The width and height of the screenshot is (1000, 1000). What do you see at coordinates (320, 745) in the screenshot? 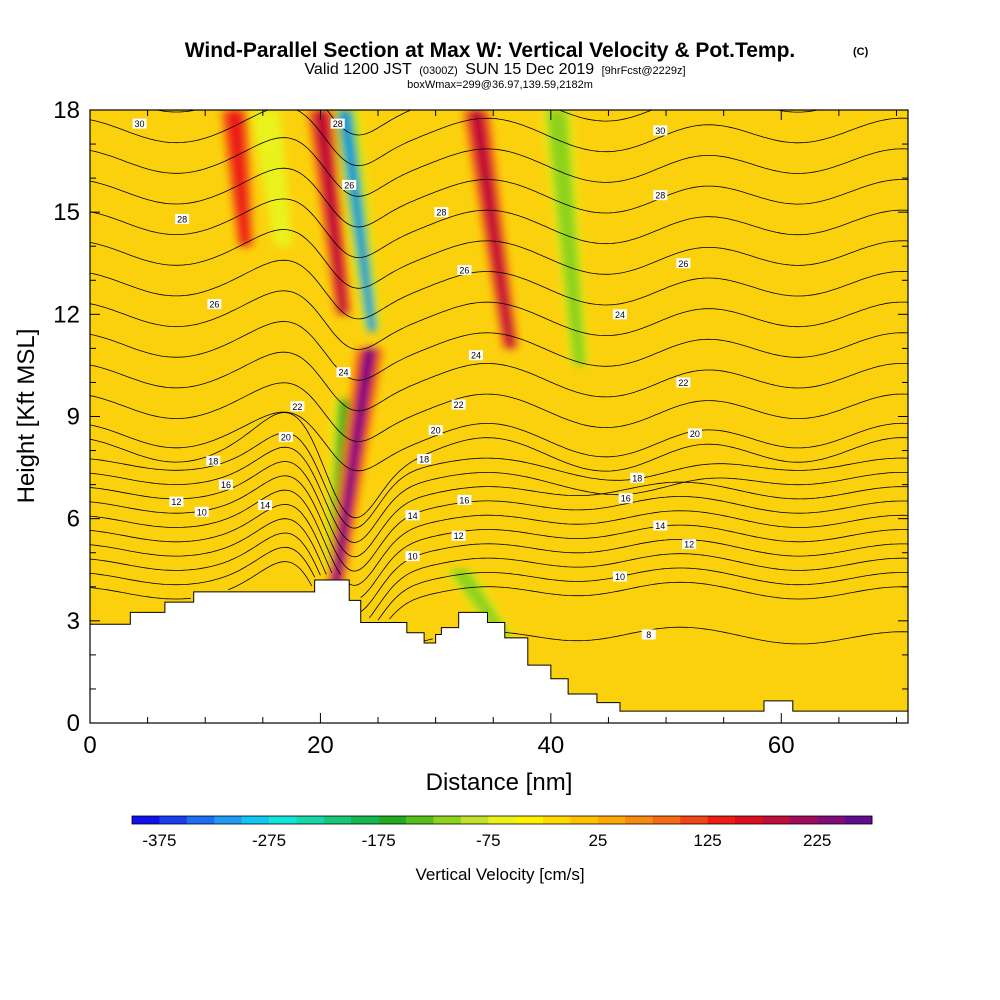
I see `x-tick-label: 20` at bounding box center [320, 745].